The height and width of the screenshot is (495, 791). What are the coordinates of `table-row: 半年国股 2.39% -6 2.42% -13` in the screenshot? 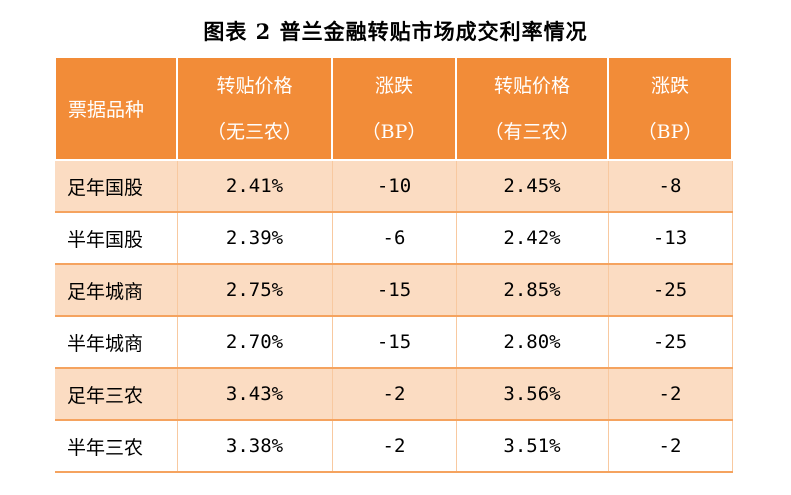 It's located at (394, 238).